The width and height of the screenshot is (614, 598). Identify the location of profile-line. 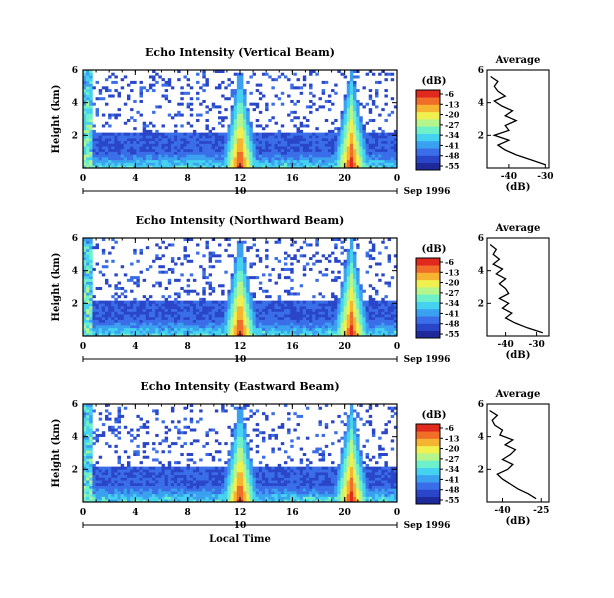
(518, 120).